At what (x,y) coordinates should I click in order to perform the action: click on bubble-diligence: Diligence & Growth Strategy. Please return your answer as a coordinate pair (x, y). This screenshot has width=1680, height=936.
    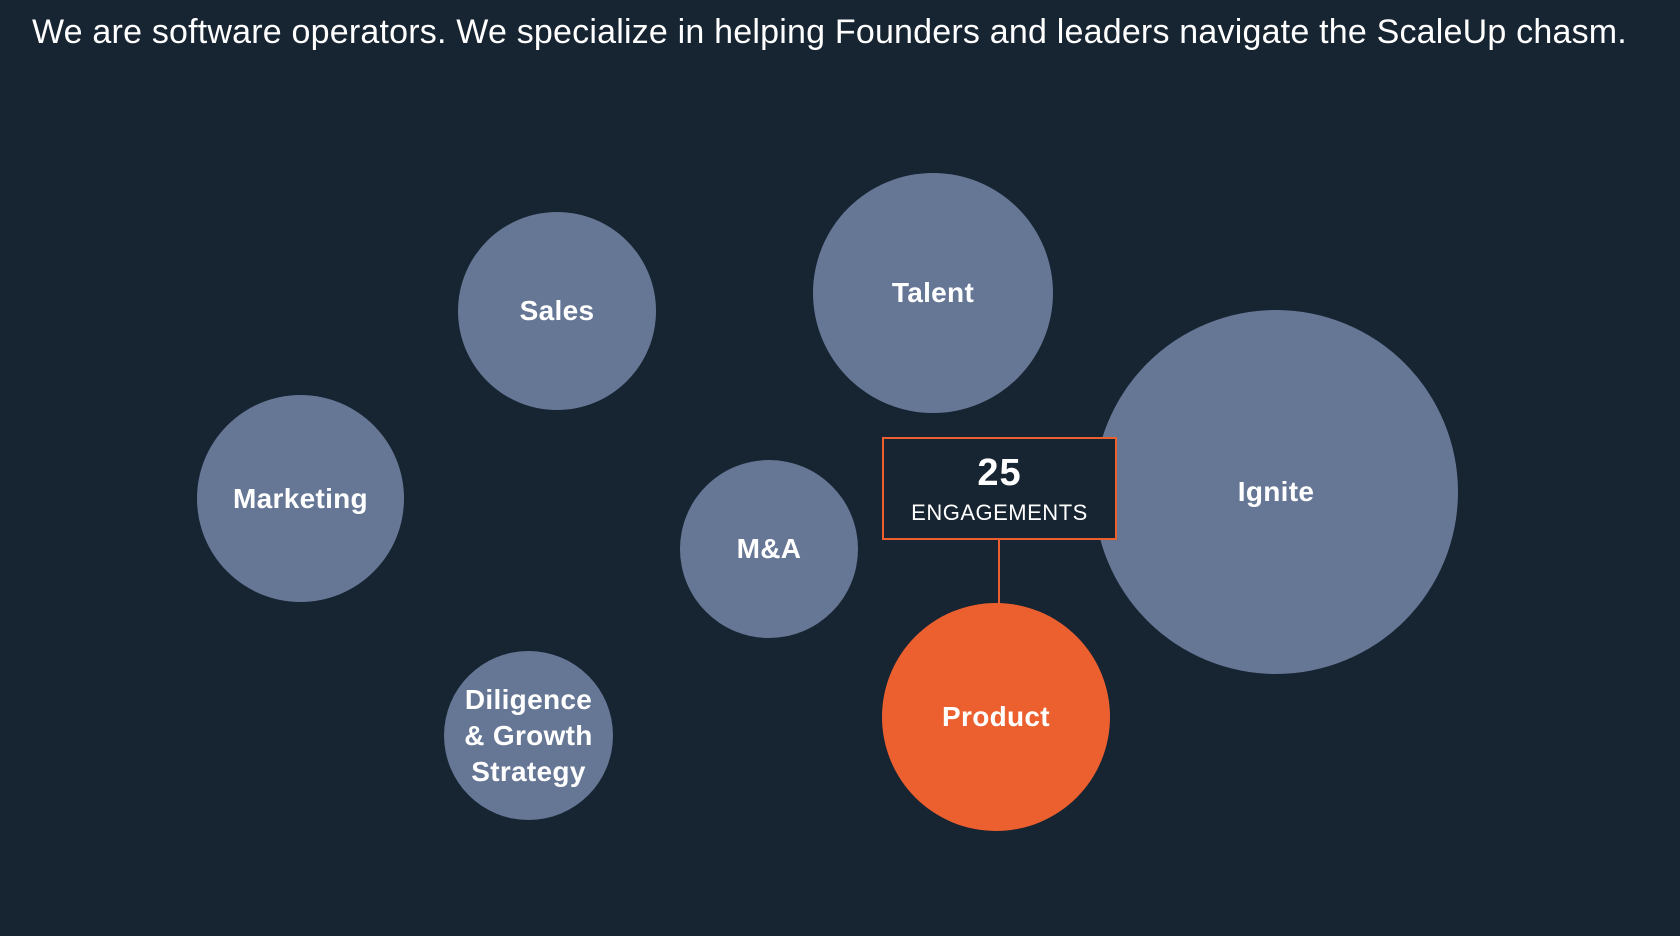
    Looking at the image, I should click on (528, 735).